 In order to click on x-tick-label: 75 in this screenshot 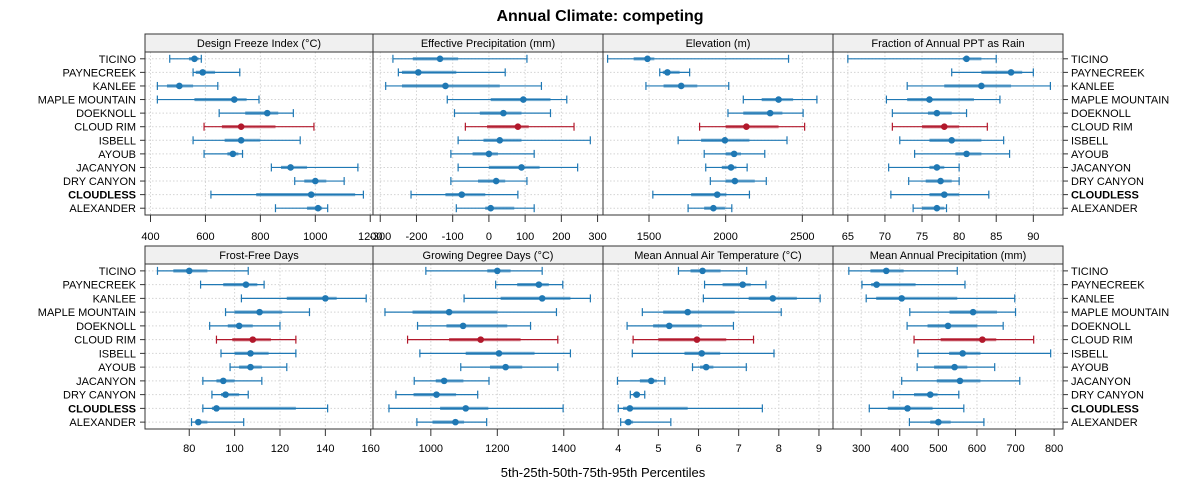, I will do `click(922, 237)`.